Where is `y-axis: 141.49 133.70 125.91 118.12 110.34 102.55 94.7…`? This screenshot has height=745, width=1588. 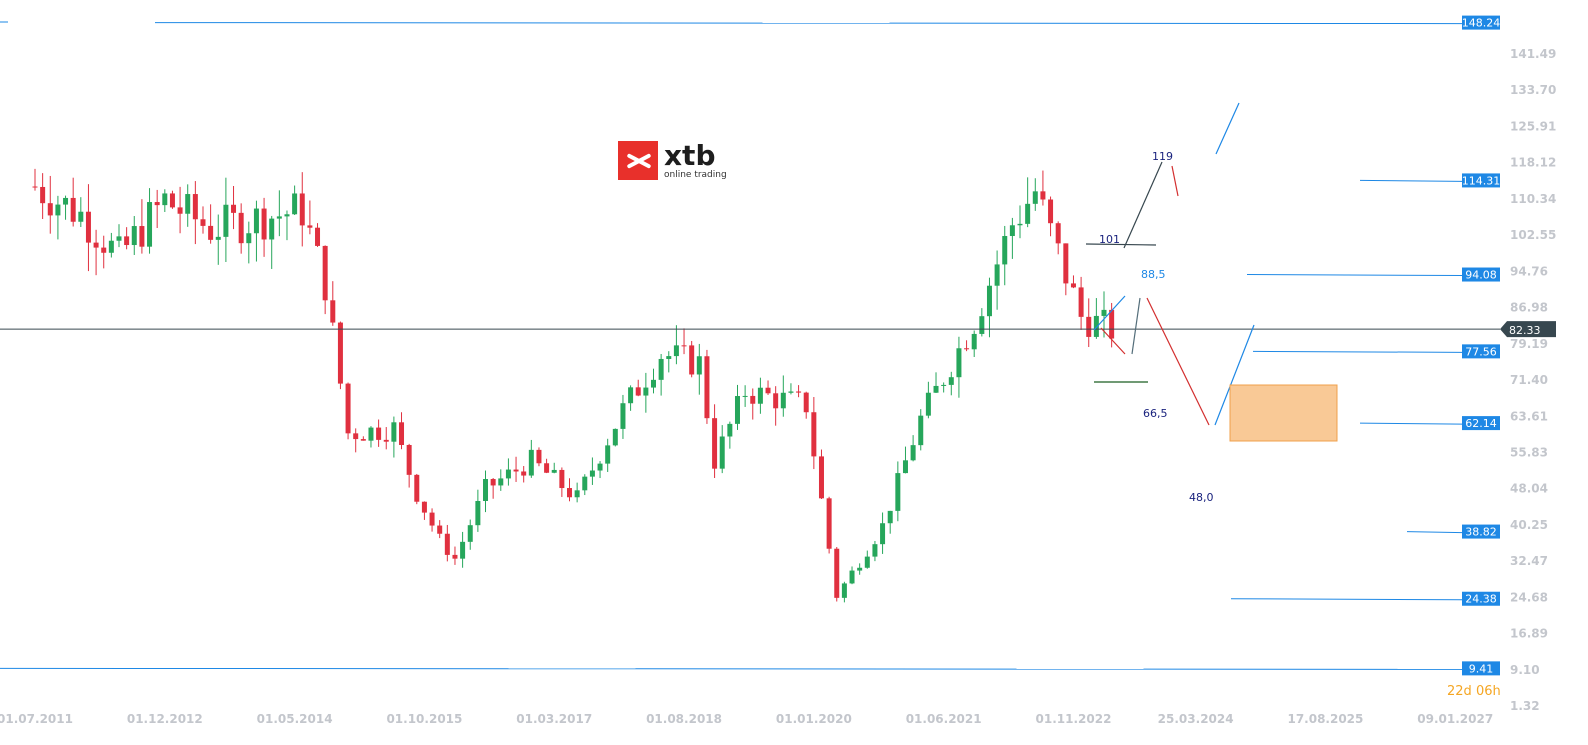
y-axis: 141.49 133.70 125.91 118.12 110.34 102.55 94.7… is located at coordinates (1533, 380).